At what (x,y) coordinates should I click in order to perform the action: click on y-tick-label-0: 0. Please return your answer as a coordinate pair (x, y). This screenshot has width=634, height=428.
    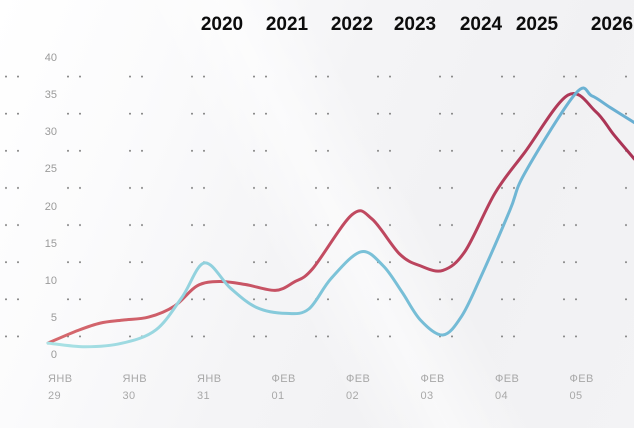
    Looking at the image, I should click on (53, 355).